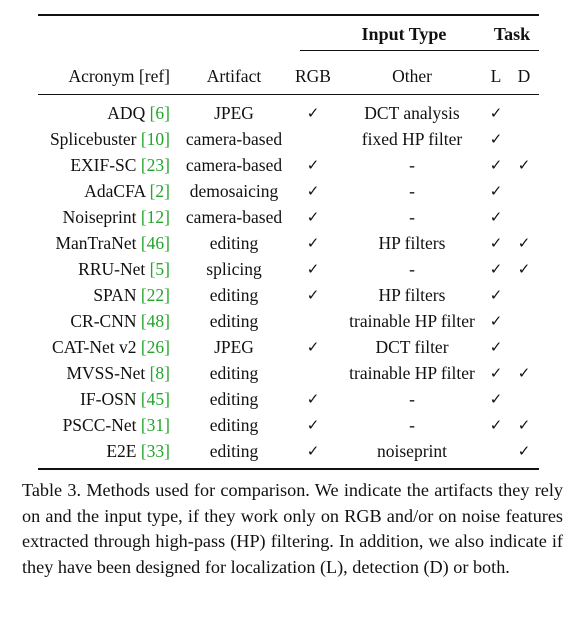  I want to click on reference-link: [23], so click(155, 165).